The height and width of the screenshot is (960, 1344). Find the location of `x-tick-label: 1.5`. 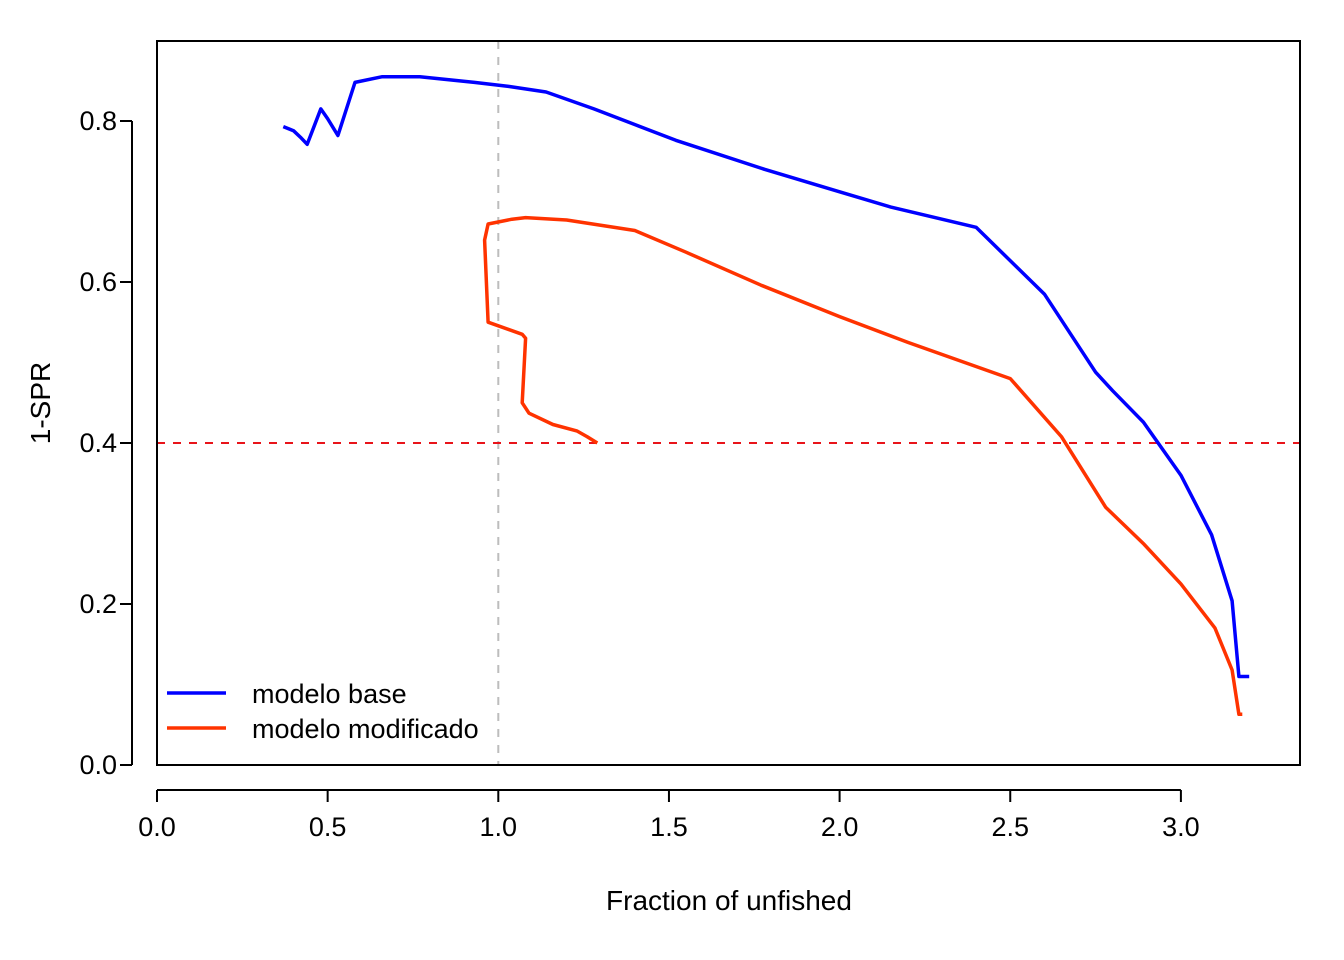

x-tick-label: 1.5 is located at coordinates (669, 827).